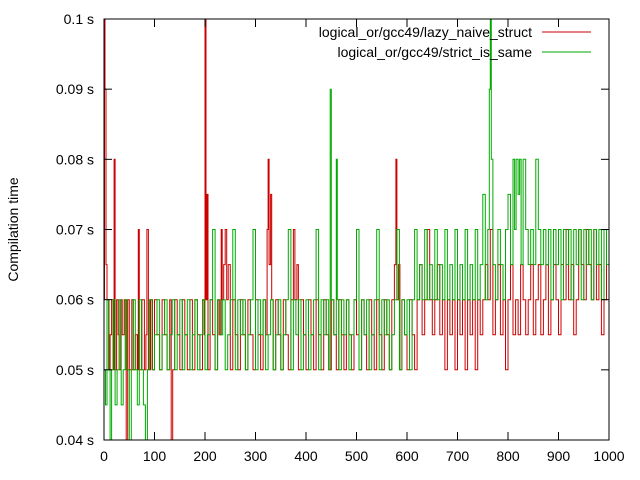 The image size is (640, 480). What do you see at coordinates (104, 456) in the screenshot?
I see `x-tick-label: 0` at bounding box center [104, 456].